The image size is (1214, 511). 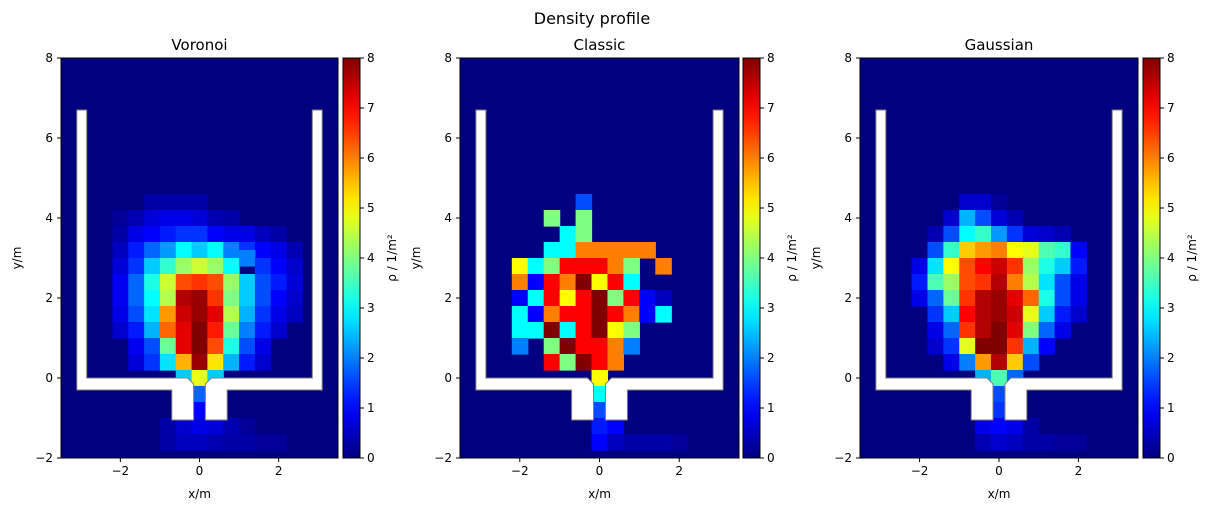 I want to click on y-tick-label: 2, so click(x=448, y=298).